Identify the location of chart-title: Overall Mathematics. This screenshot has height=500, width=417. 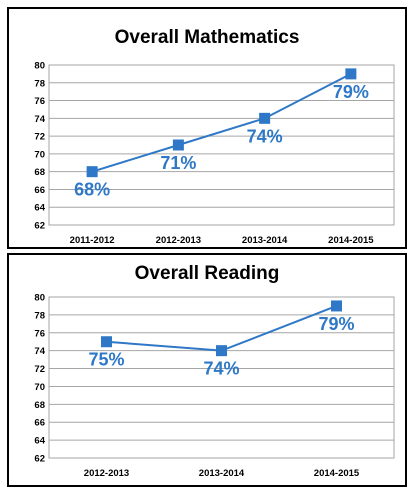
(207, 37).